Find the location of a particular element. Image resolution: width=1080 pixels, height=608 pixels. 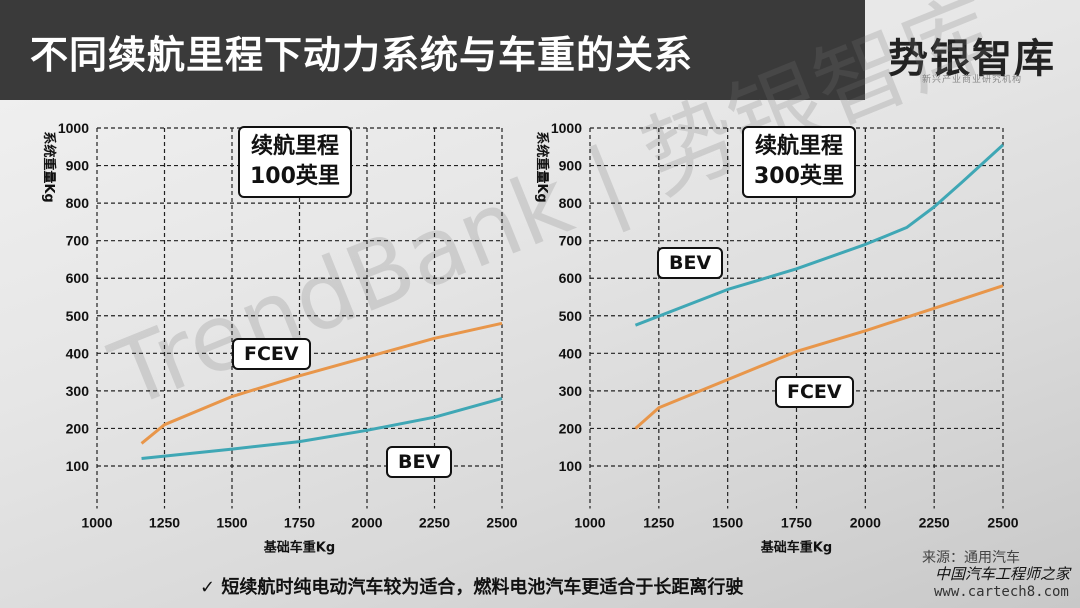

logo: 势银智库 is located at coordinates (972, 59).